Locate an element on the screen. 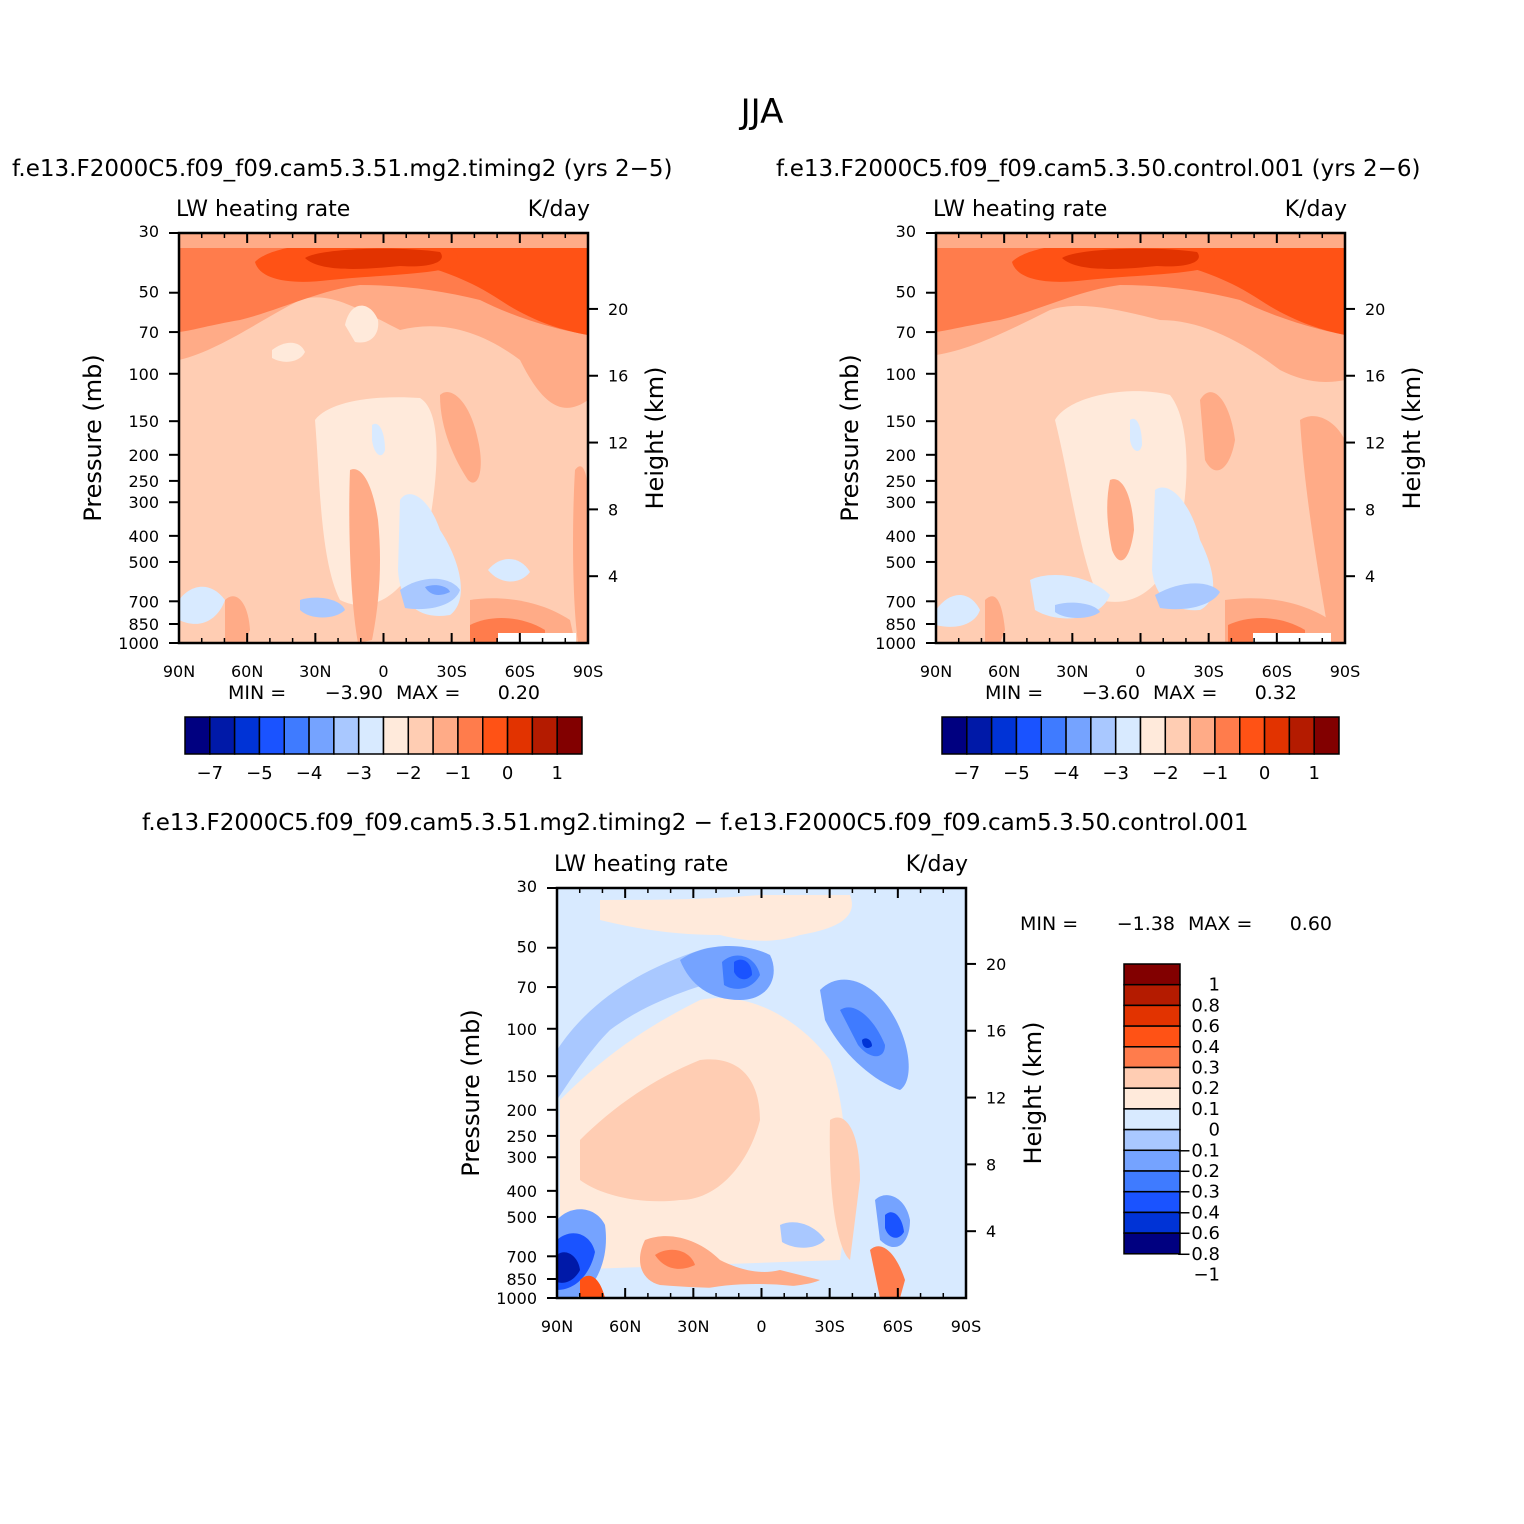  panel3-x-tick-label: 60N is located at coordinates (625, 1326).